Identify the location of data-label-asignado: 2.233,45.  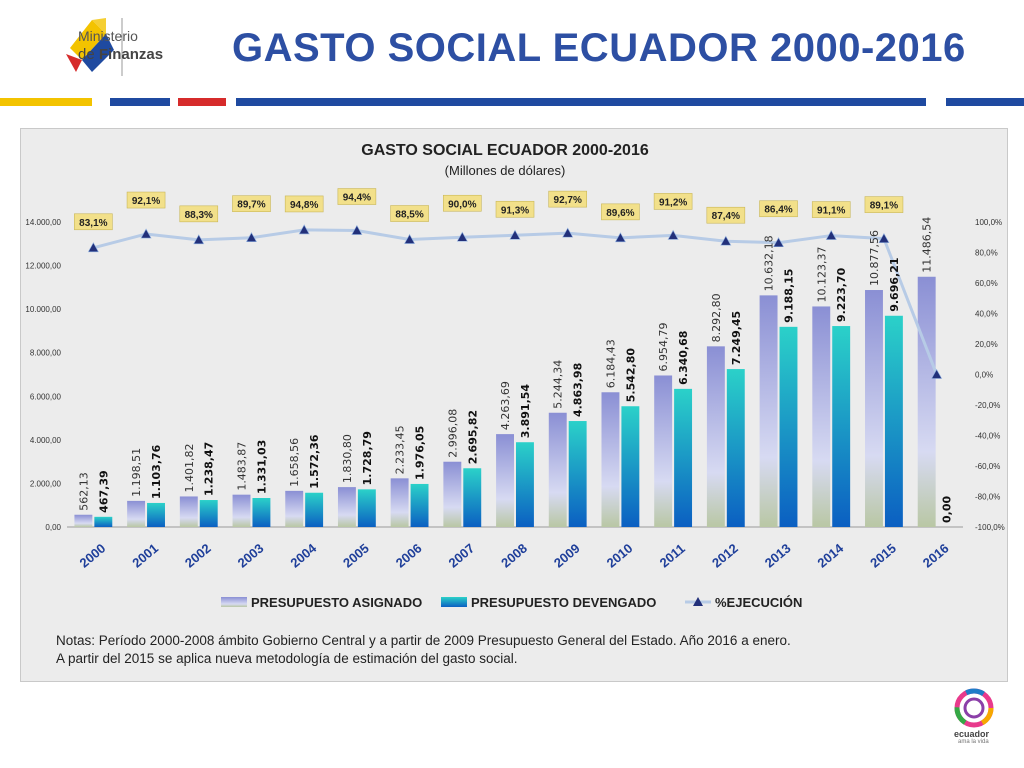
(400, 449).